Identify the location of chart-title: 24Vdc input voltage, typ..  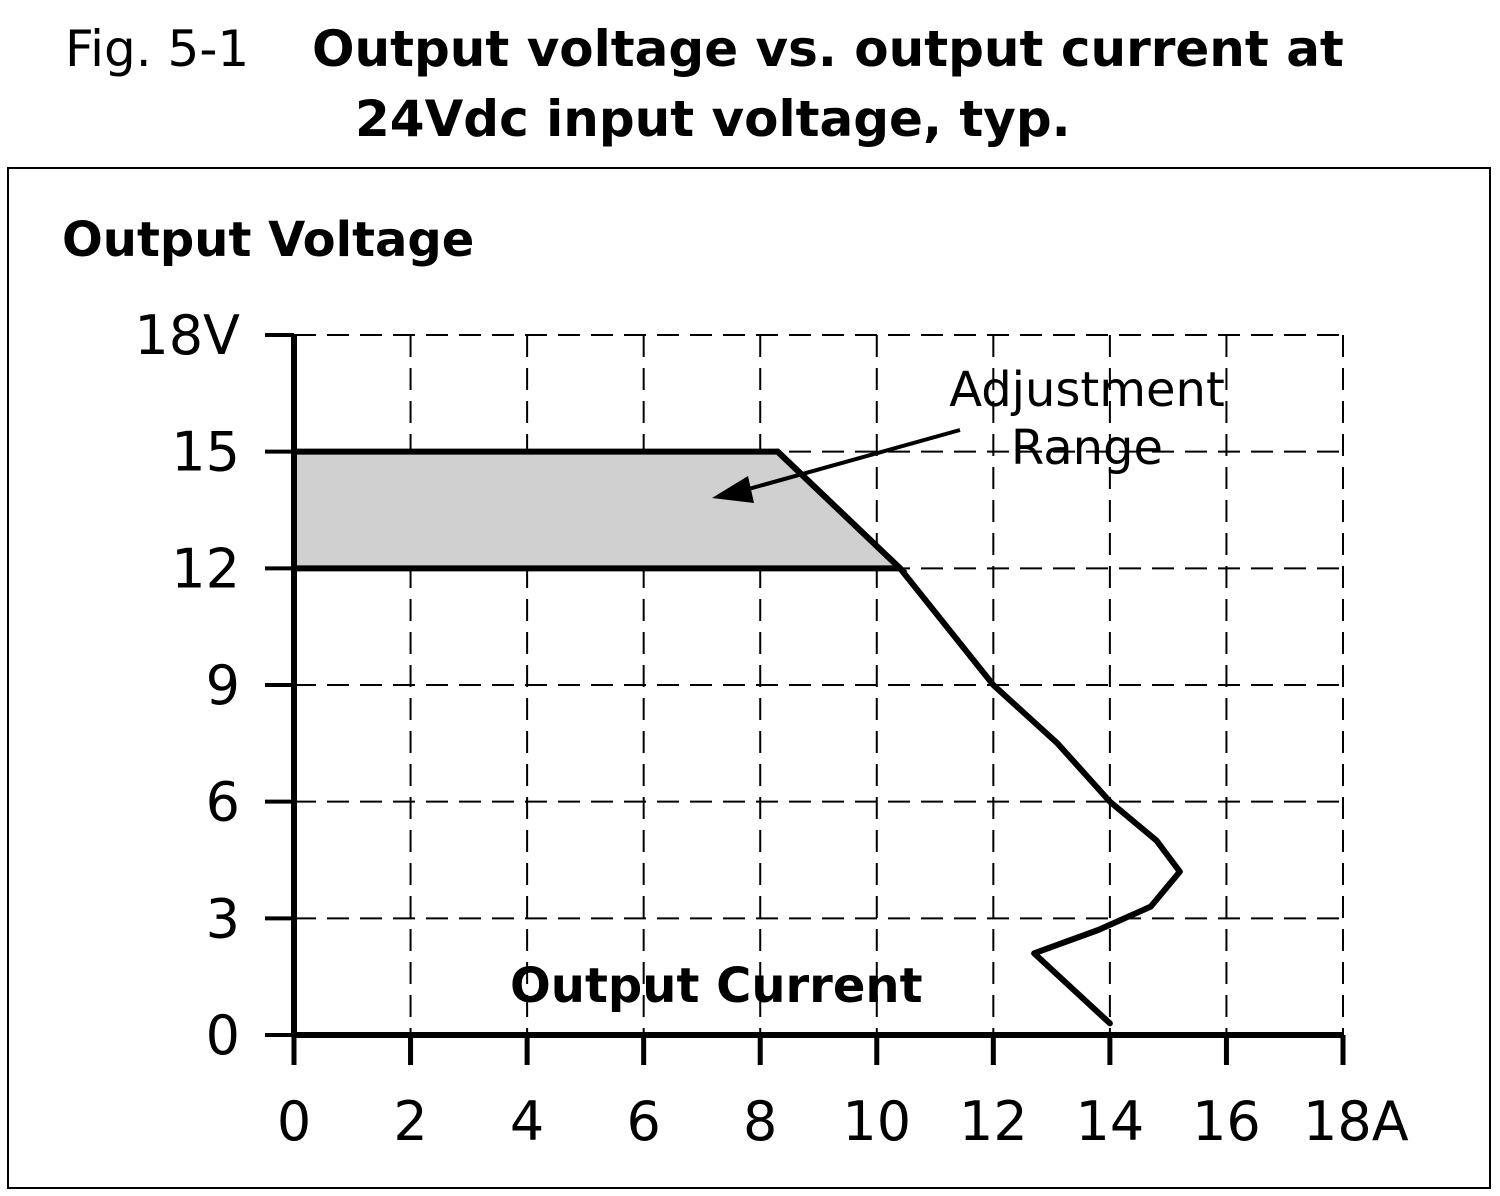
(713, 119).